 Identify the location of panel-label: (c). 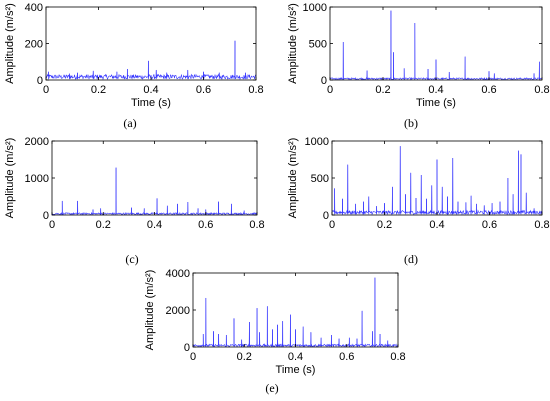
(131, 259).